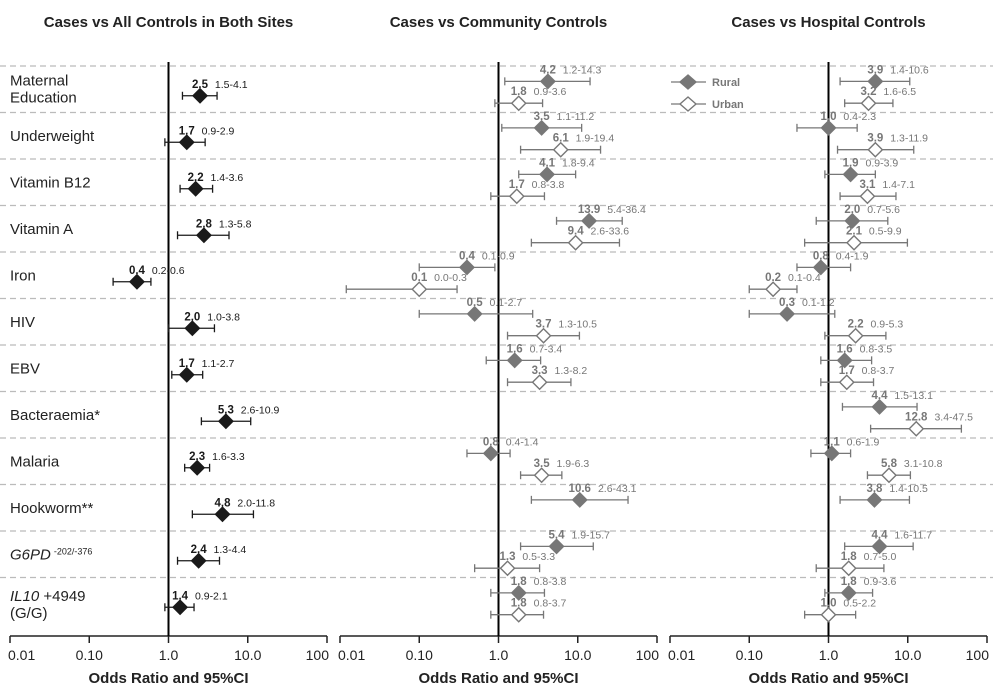 The width and height of the screenshot is (993, 693). What do you see at coordinates (247, 655) in the screenshot?
I see `x-tick-label: 10.0` at bounding box center [247, 655].